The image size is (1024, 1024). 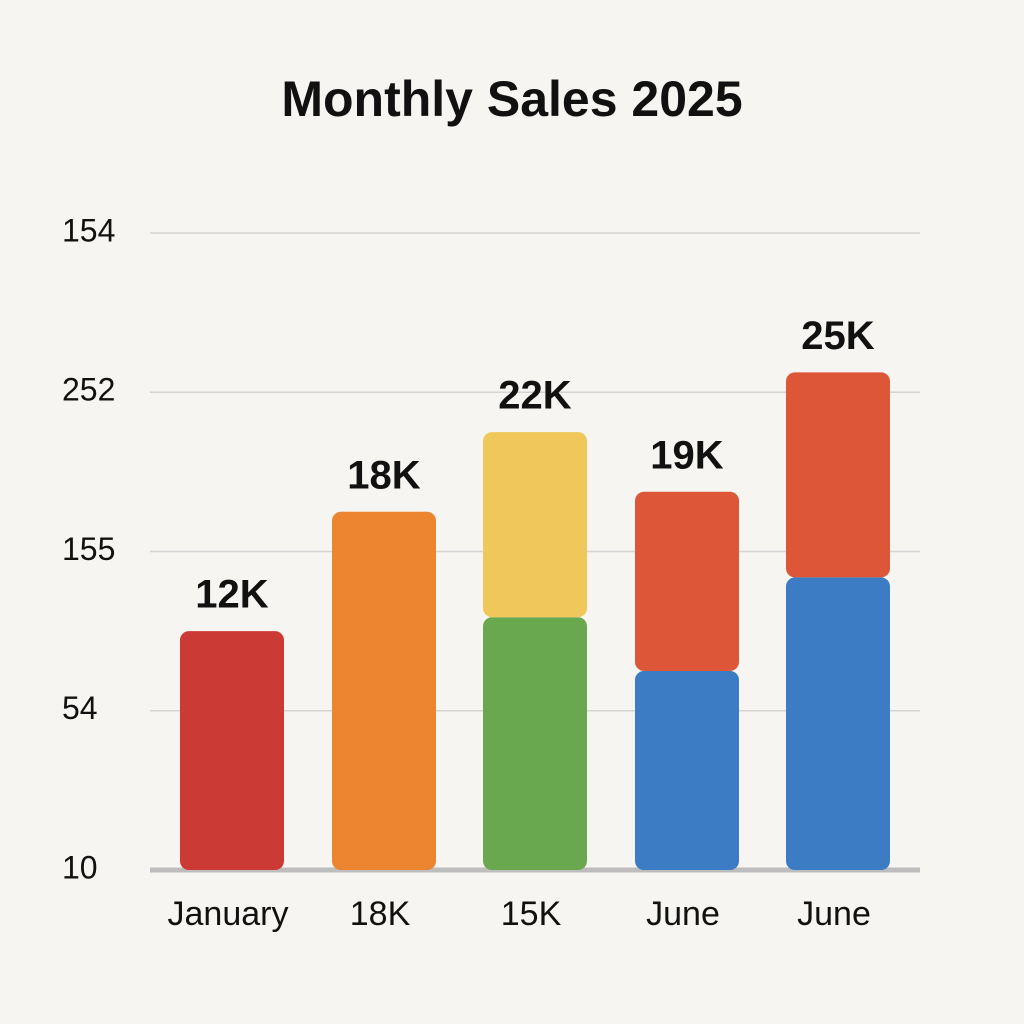 What do you see at coordinates (686, 455) in the screenshot?
I see `data-label: 19K` at bounding box center [686, 455].